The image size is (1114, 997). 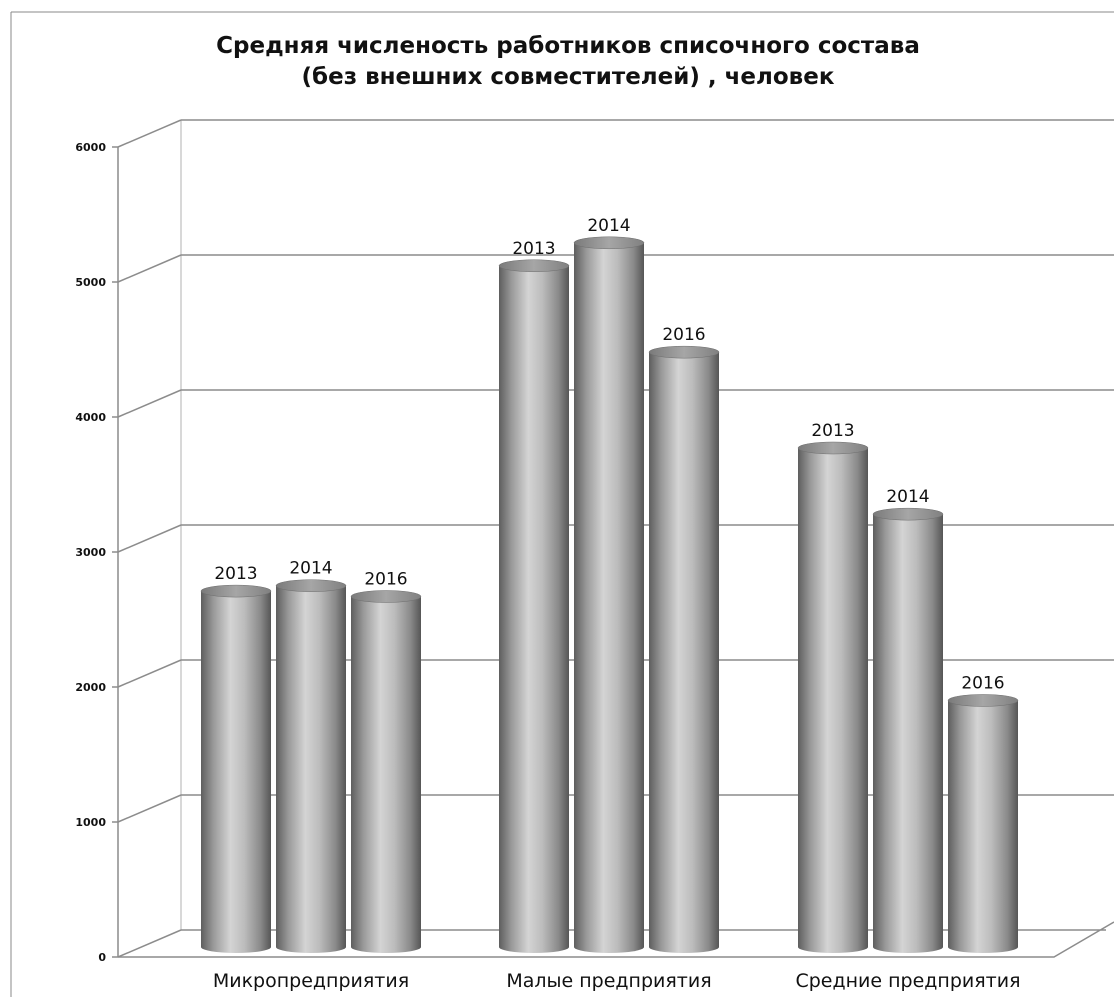 I want to click on x-category-label: Микропредприятия, so click(x=311, y=981).